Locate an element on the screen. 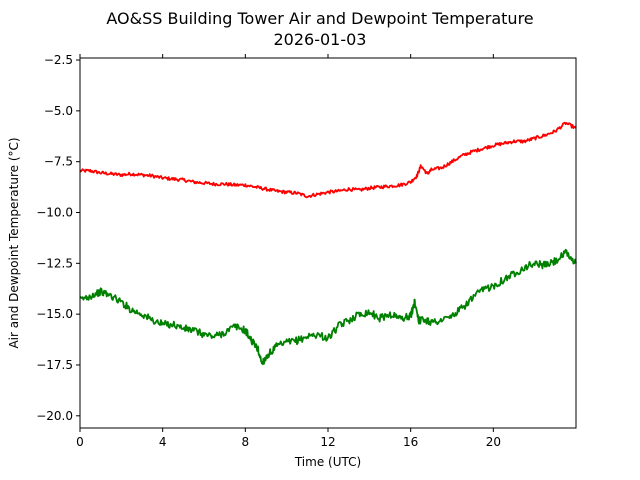  x-tick-label: 4 is located at coordinates (163, 442).